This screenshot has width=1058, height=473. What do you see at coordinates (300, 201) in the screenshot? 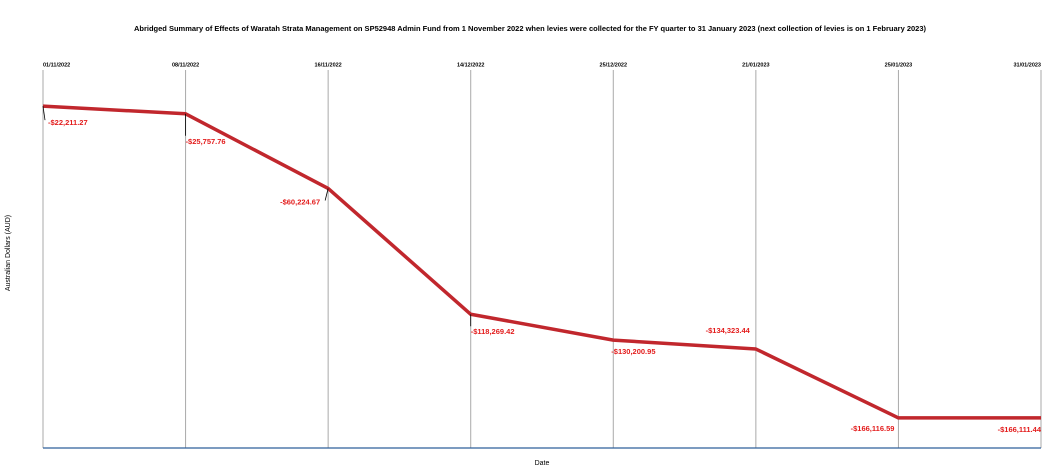
I see `value-label: -$60,224.67` at bounding box center [300, 201].